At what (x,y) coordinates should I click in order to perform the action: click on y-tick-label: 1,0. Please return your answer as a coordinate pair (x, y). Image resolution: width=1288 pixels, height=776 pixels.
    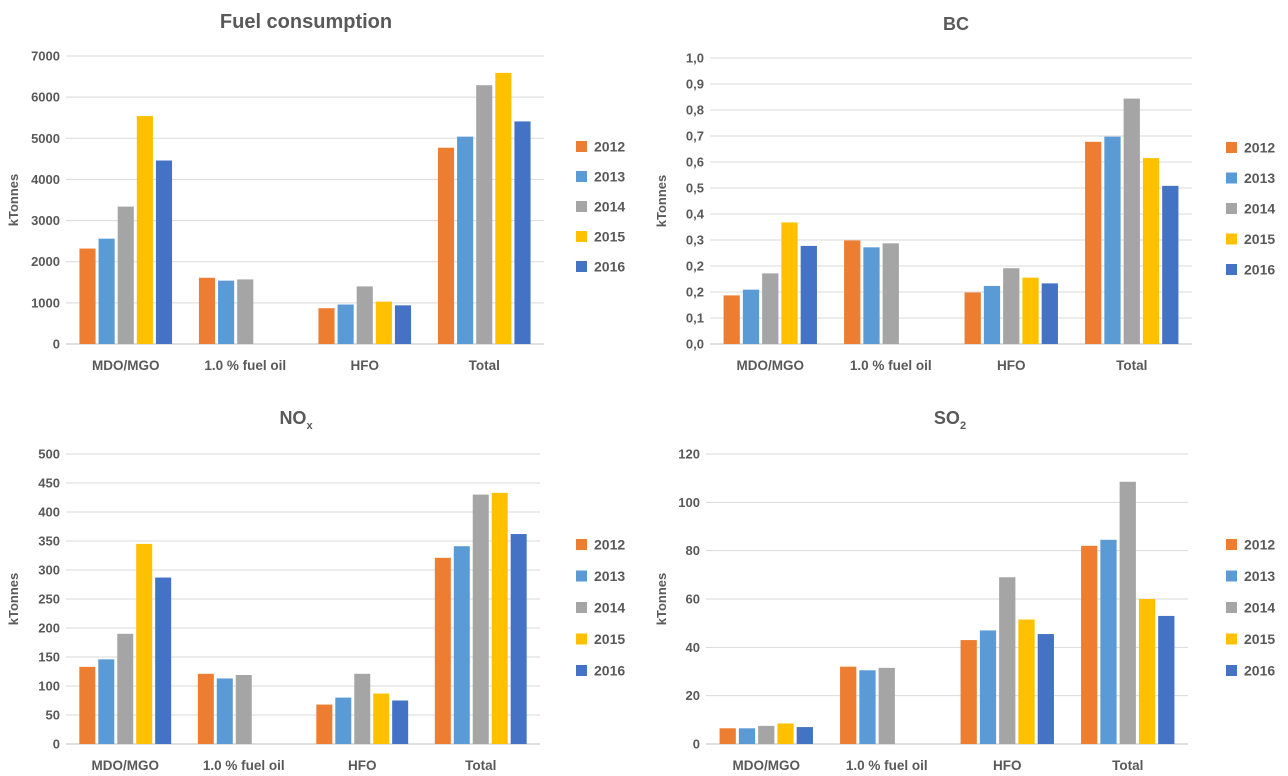
    Looking at the image, I should click on (695, 58).